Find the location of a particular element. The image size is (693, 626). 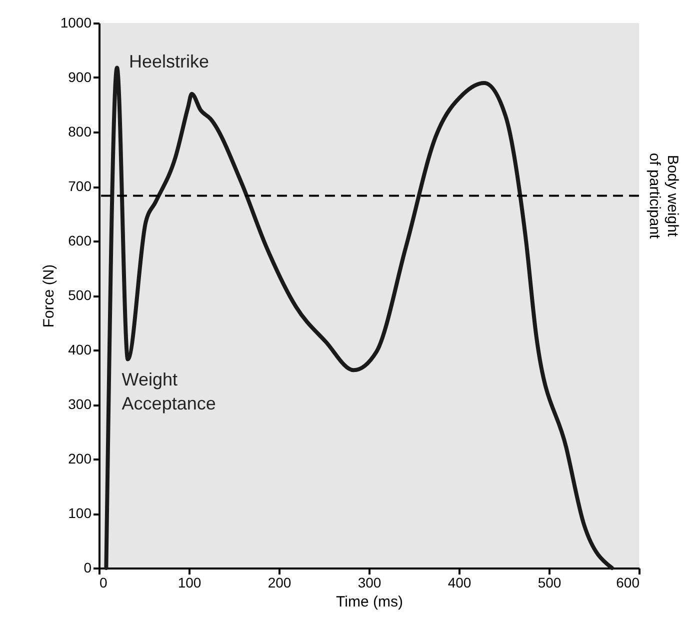

y-tick-label: 700 is located at coordinates (80, 186).